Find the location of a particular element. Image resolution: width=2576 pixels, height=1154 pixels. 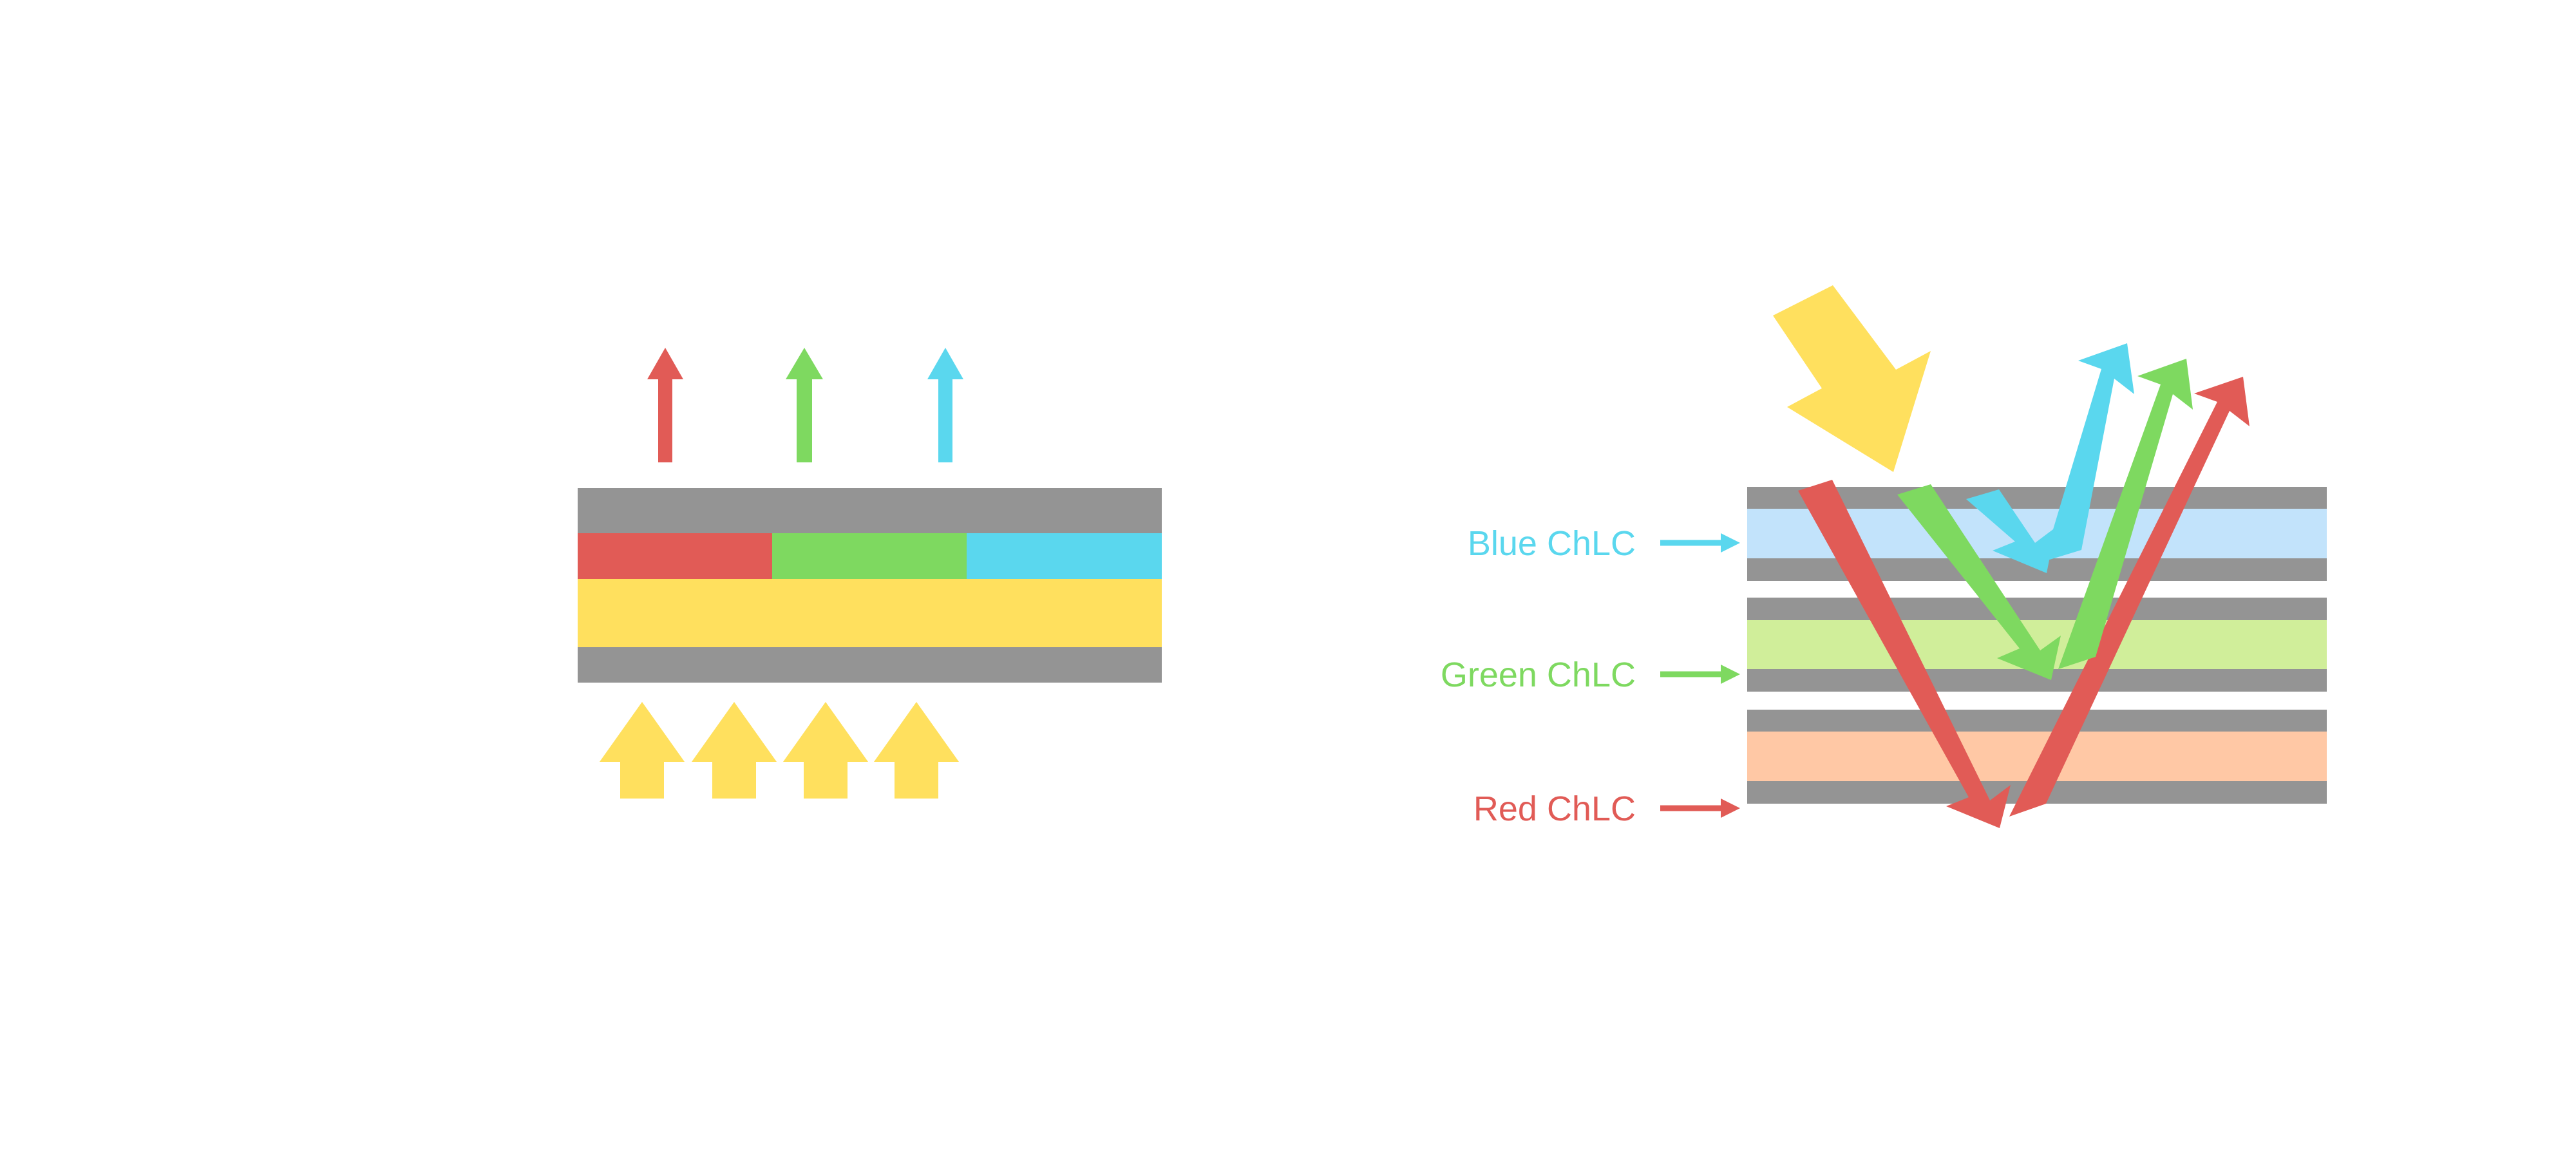

red-cell-top-electrode is located at coordinates (2037, 721).